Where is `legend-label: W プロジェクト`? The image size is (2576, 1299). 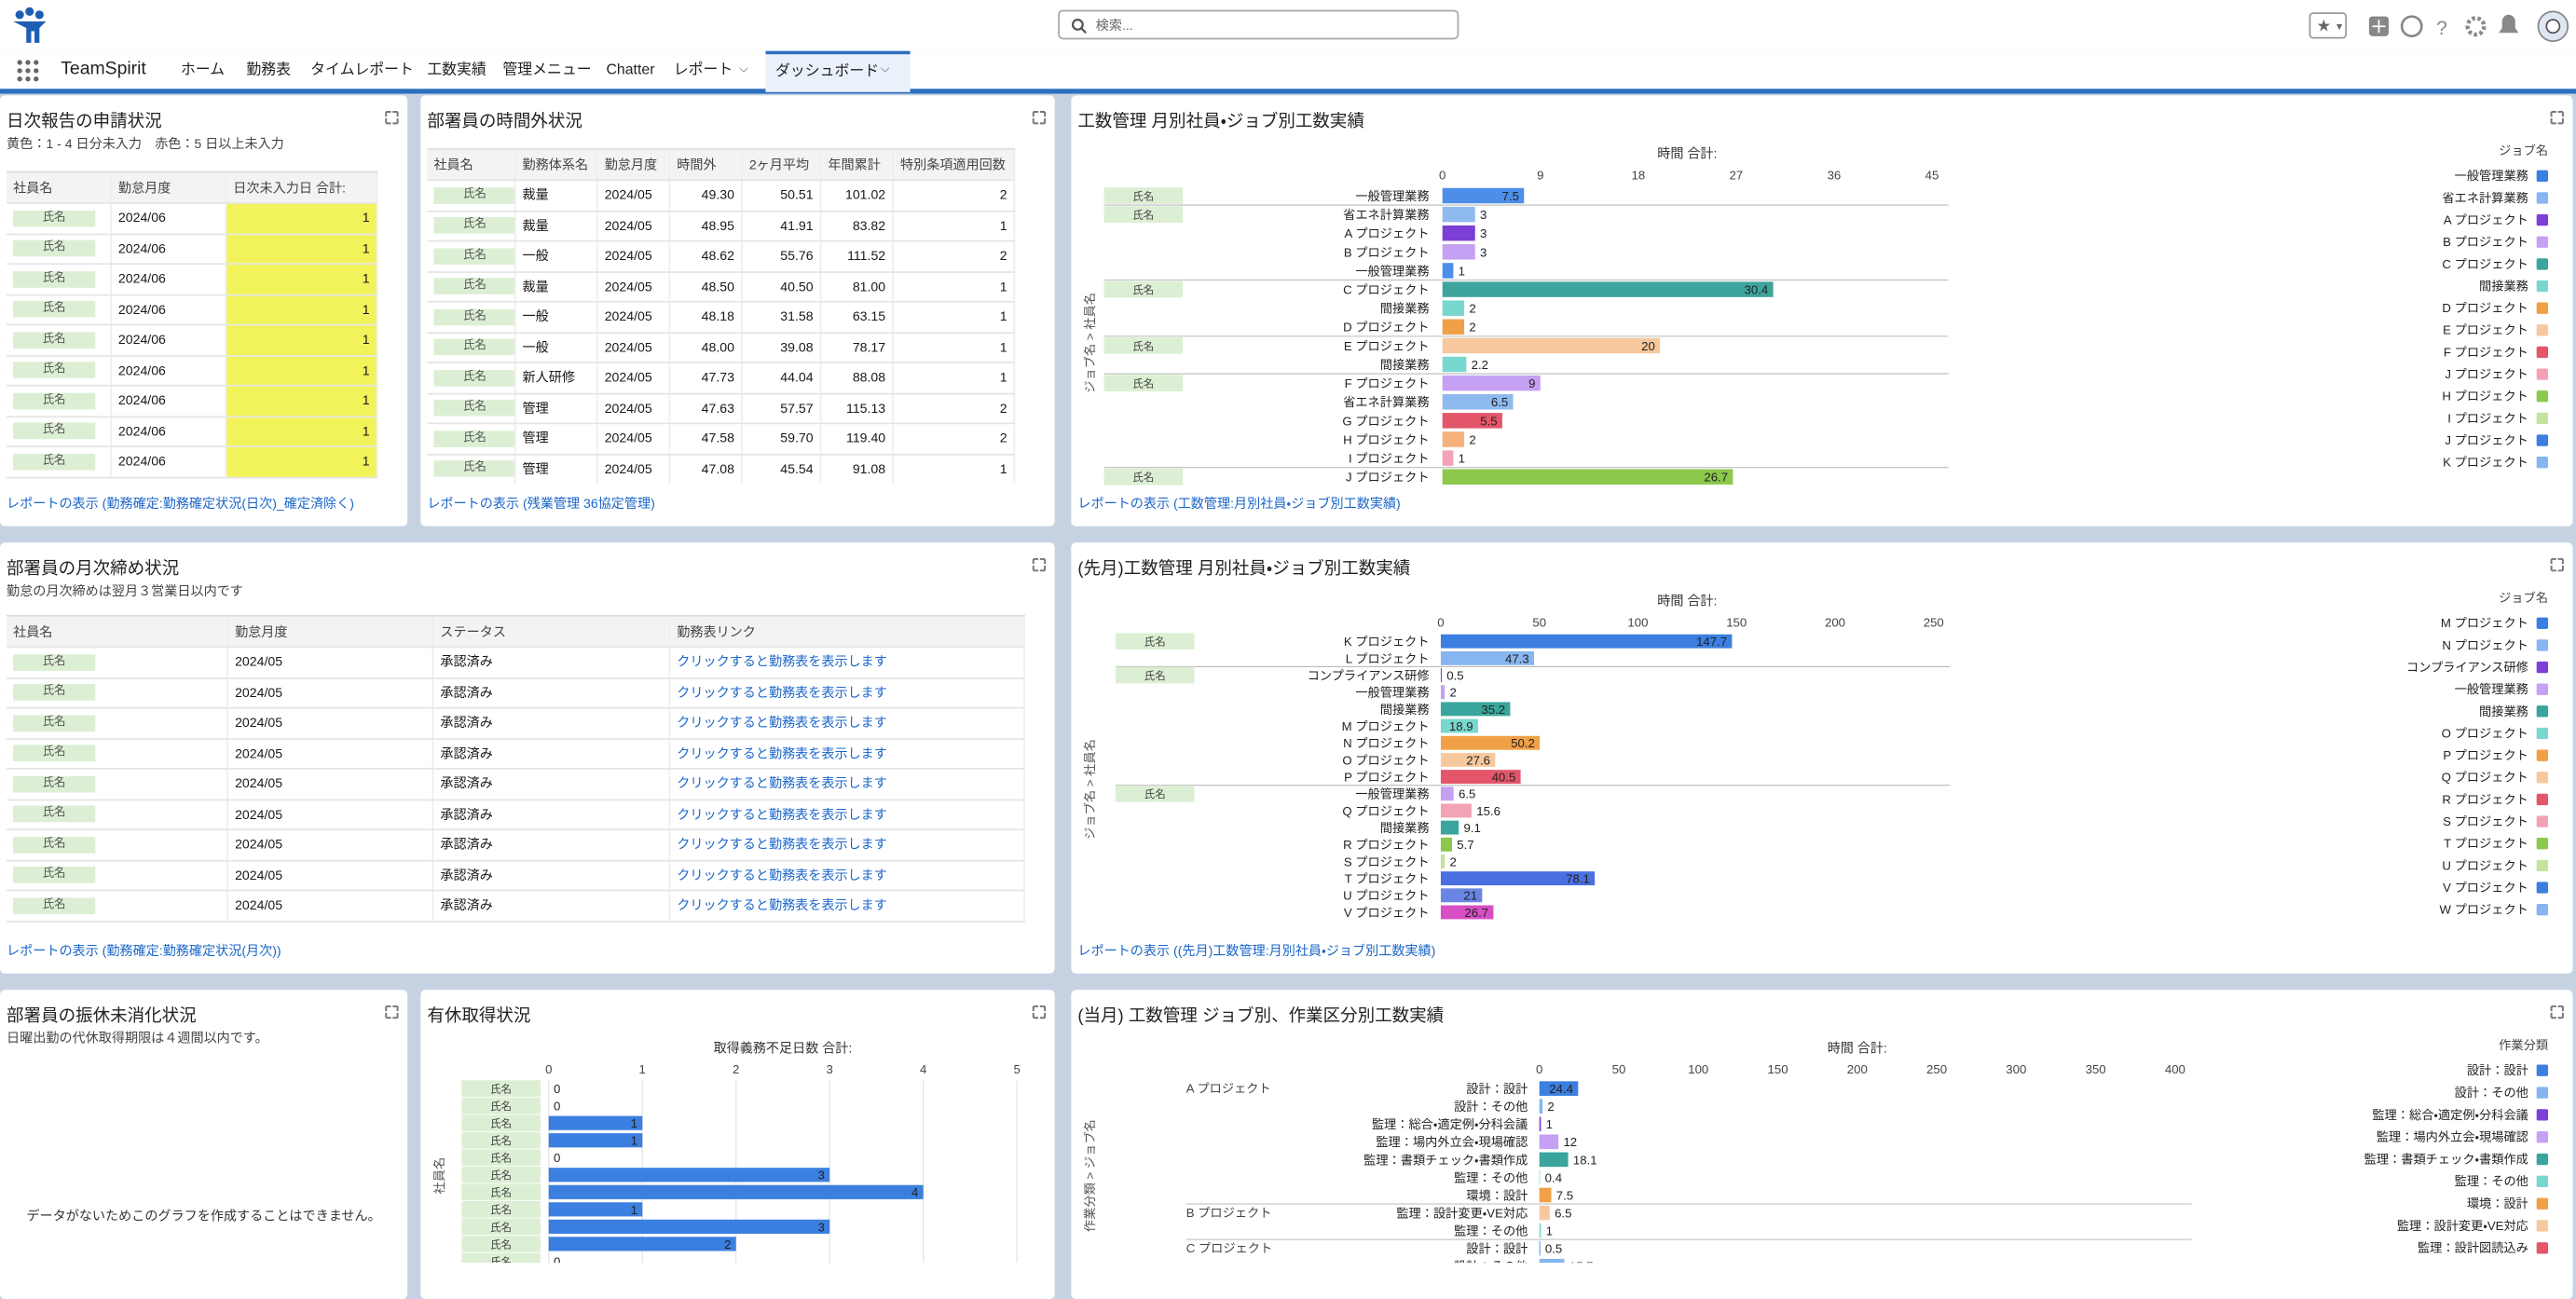 legend-label: W プロジェクト is located at coordinates (2483, 910).